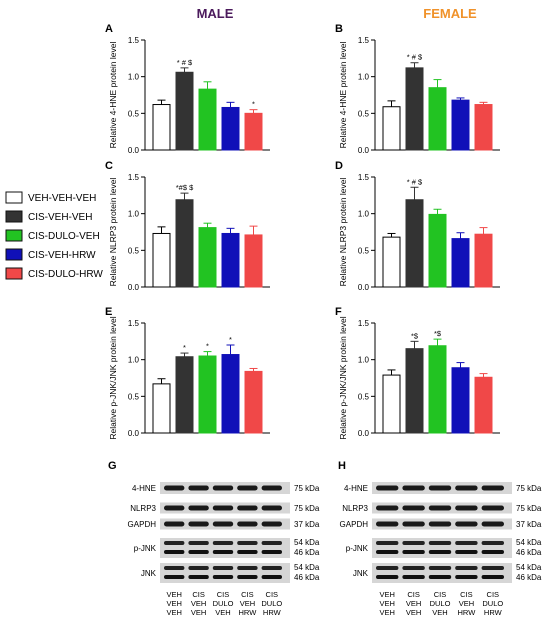  What do you see at coordinates (50, 254) in the screenshot?
I see `legend-item: CIS-VEH-HRW` at bounding box center [50, 254].